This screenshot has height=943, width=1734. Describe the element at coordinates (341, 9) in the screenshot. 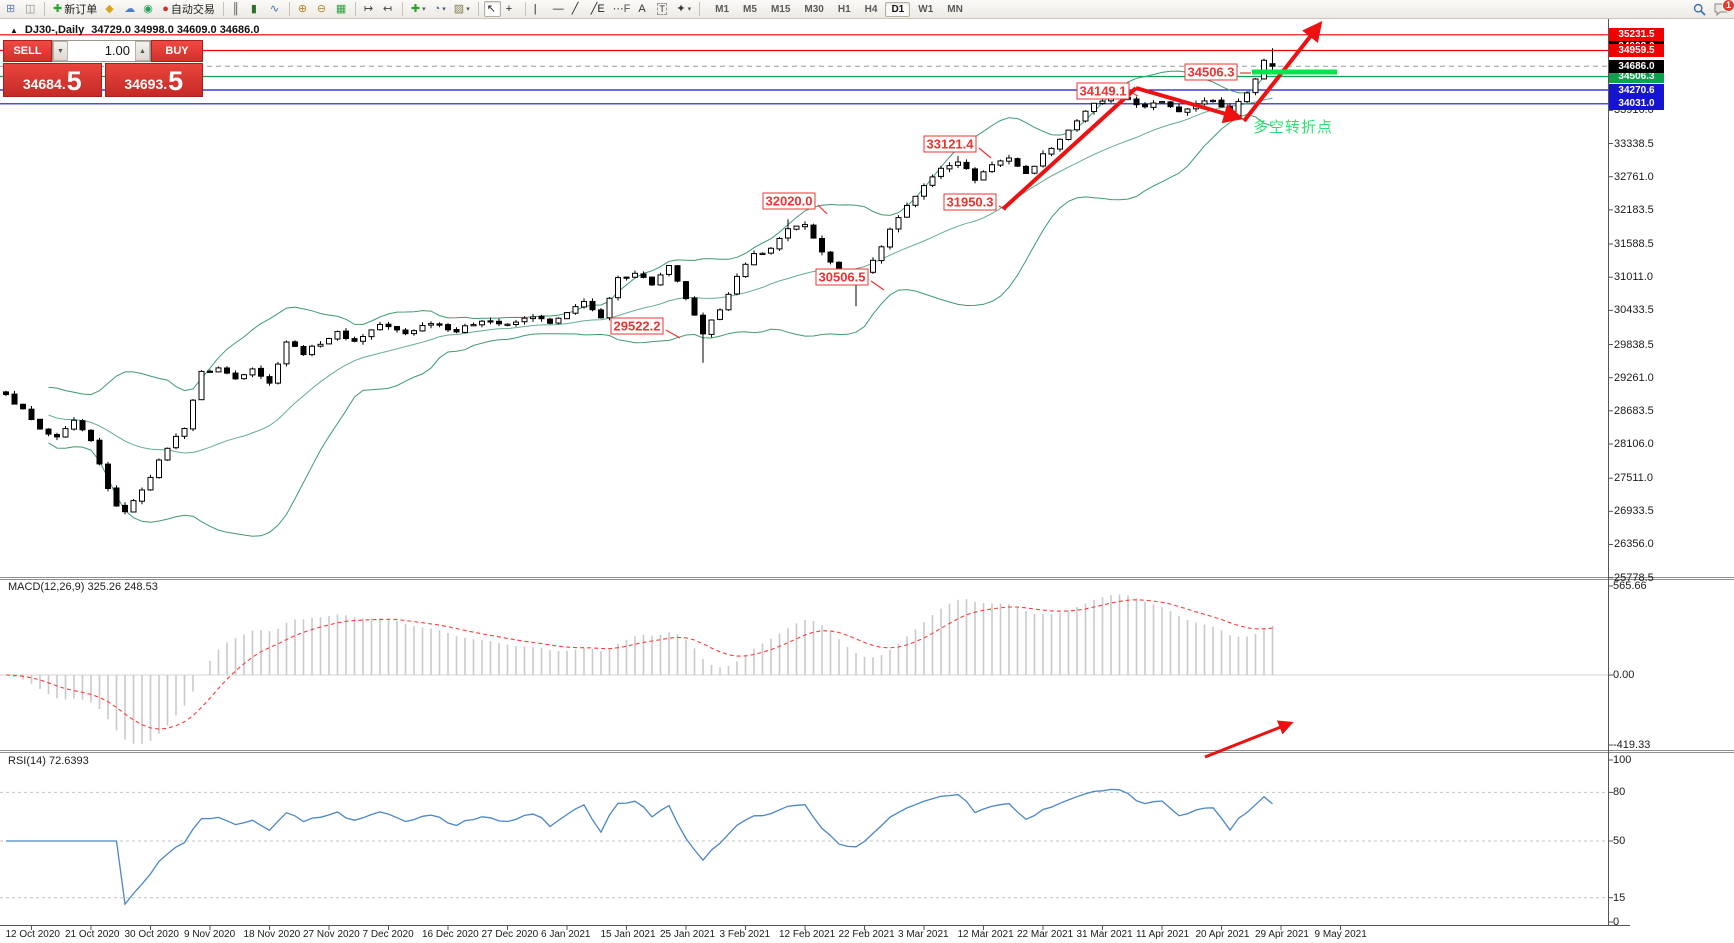

I see `tile-windows-button: ▦` at that location.